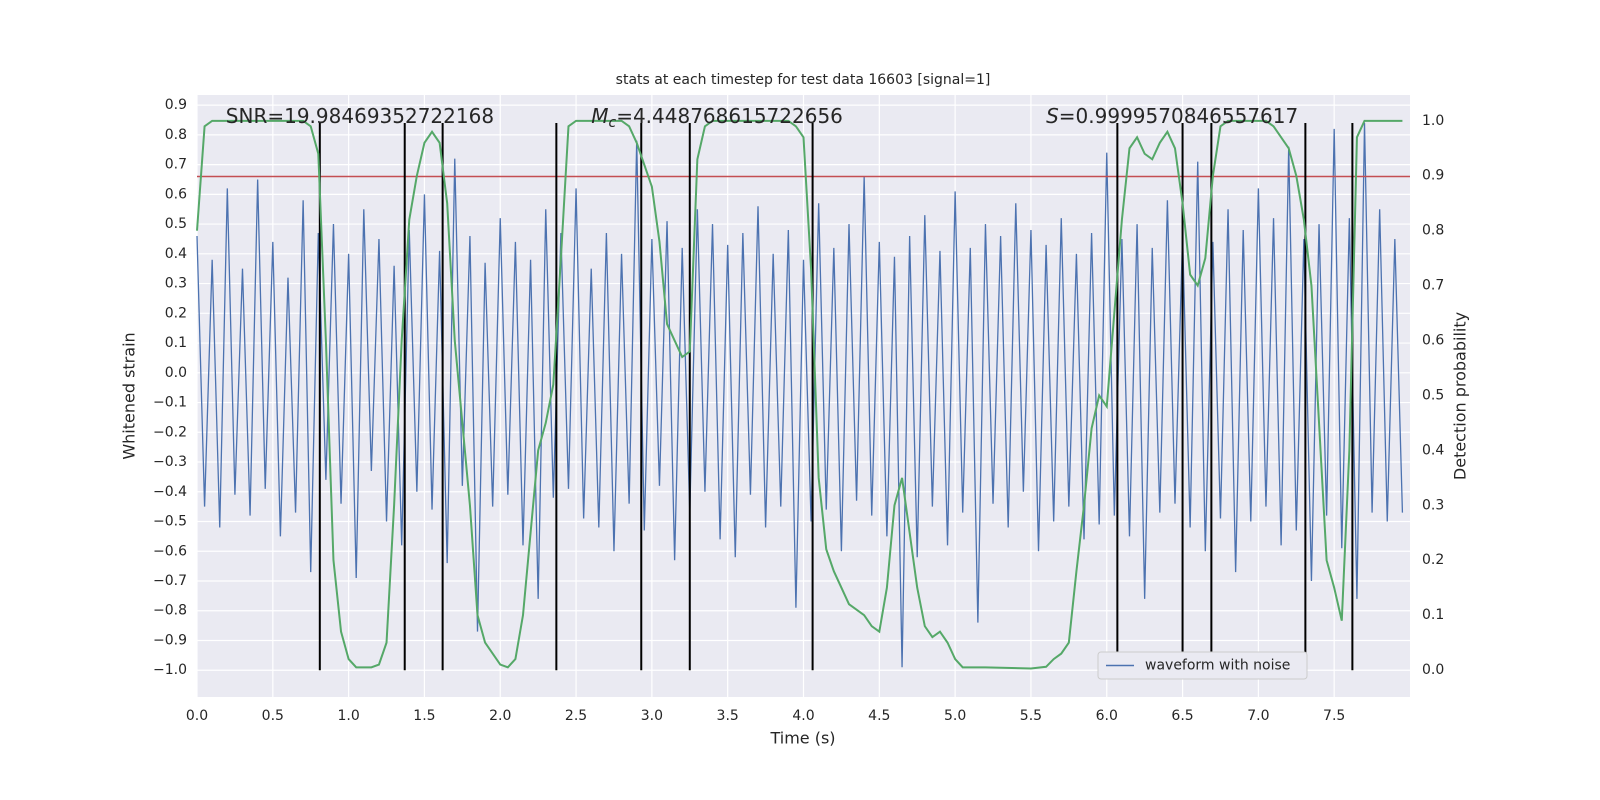  What do you see at coordinates (802, 738) in the screenshot?
I see `x-axis-label: Time (s)` at bounding box center [802, 738].